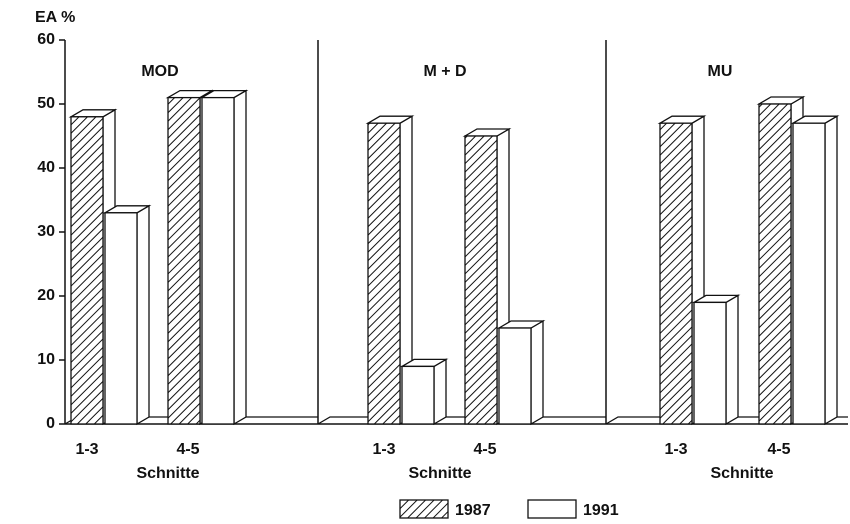  What do you see at coordinates (720, 71) in the screenshot?
I see `panel-title: MU` at bounding box center [720, 71].